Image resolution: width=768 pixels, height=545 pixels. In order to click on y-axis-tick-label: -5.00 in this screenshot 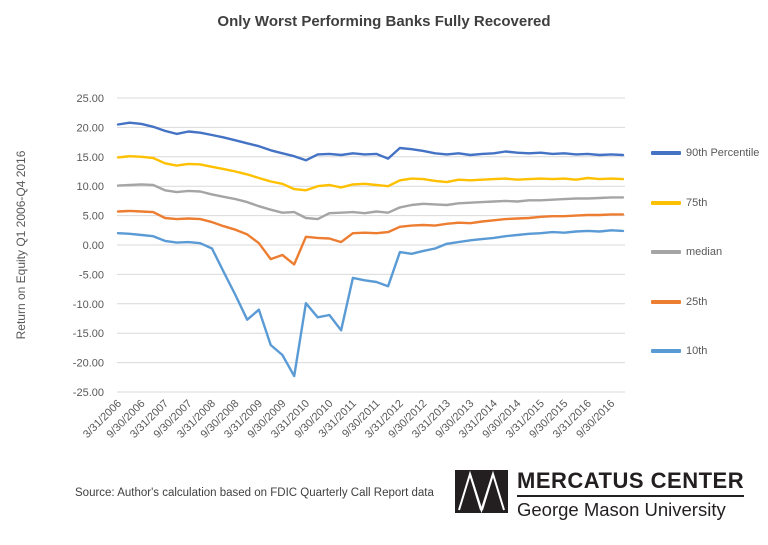, I will do `click(91, 275)`.